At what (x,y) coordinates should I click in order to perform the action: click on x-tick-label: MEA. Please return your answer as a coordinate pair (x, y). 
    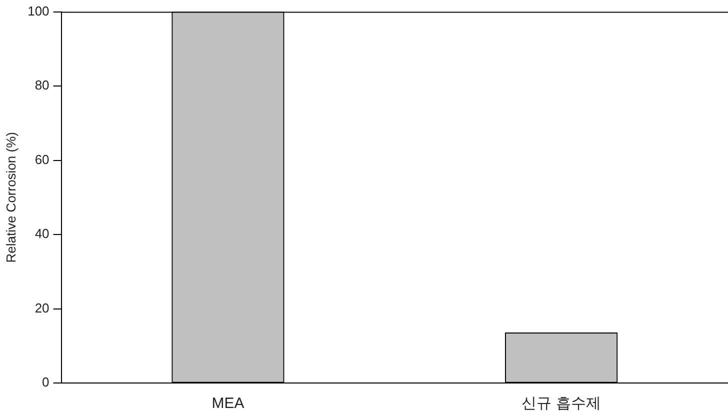
    Looking at the image, I should click on (228, 403).